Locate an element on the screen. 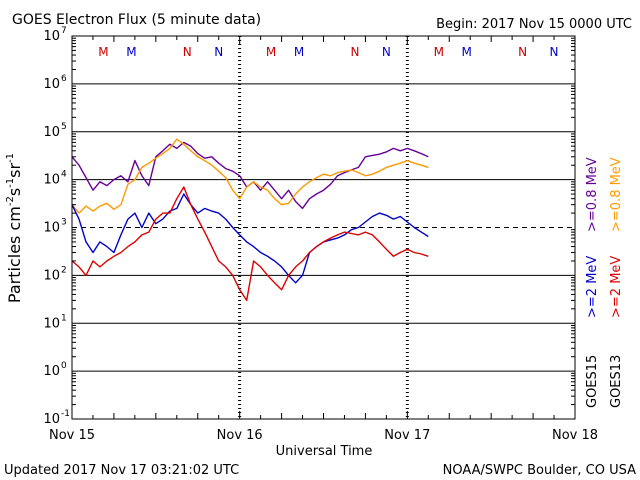 This screenshot has width=640, height=480. y-axis-label-sup1: -2 is located at coordinates (10, 201).